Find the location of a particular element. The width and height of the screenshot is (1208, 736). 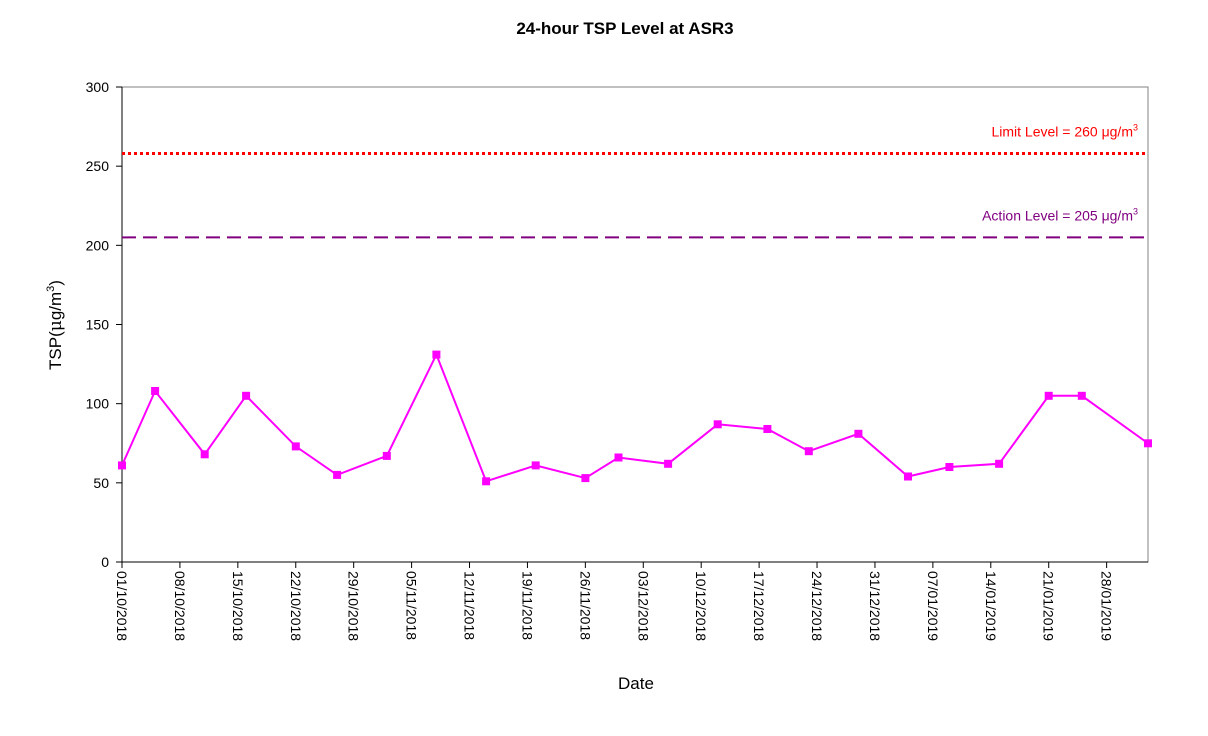

x-tick-label: 19/11/2018 is located at coordinates (527, 605).